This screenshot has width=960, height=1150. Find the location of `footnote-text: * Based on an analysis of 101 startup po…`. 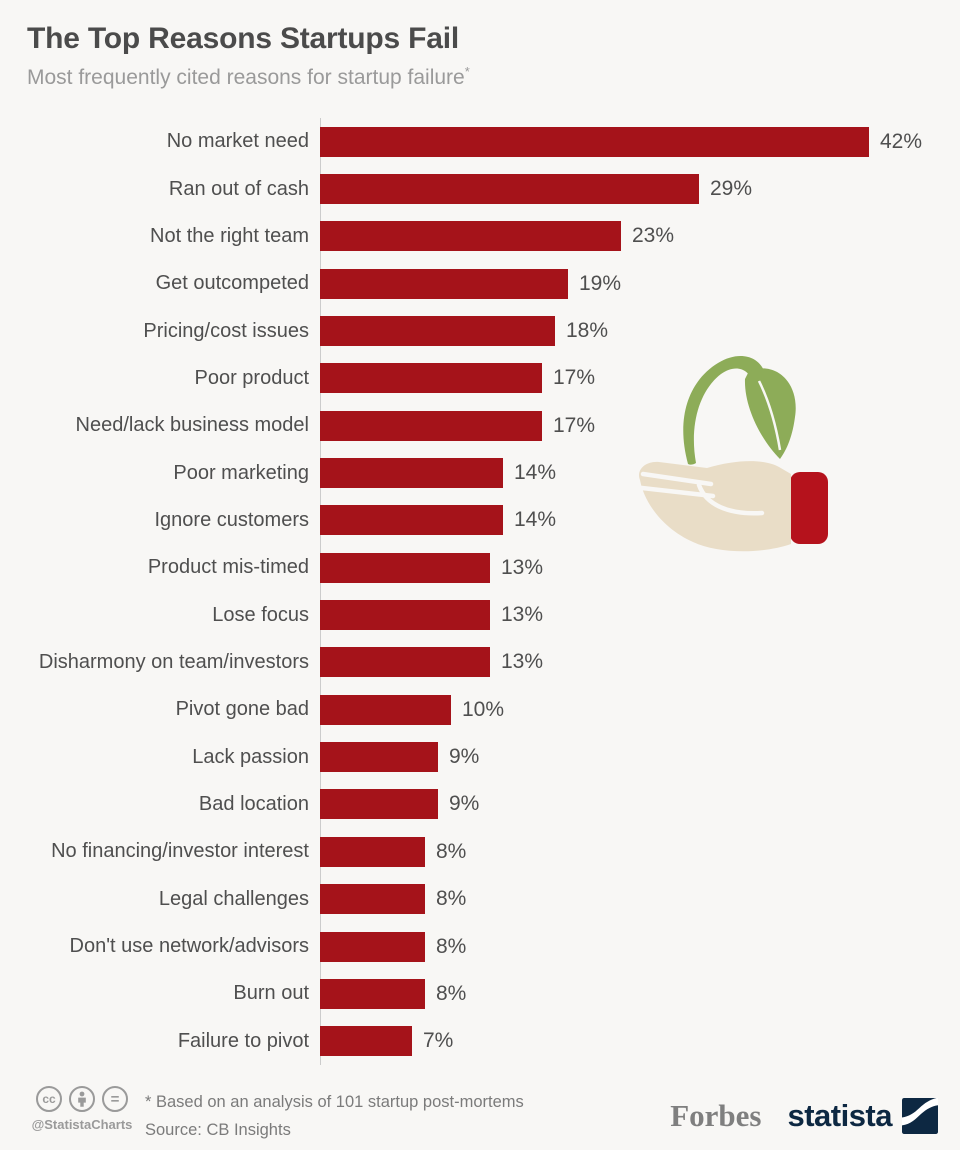

footnote-text: * Based on an analysis of 101 startup po… is located at coordinates (334, 1102).